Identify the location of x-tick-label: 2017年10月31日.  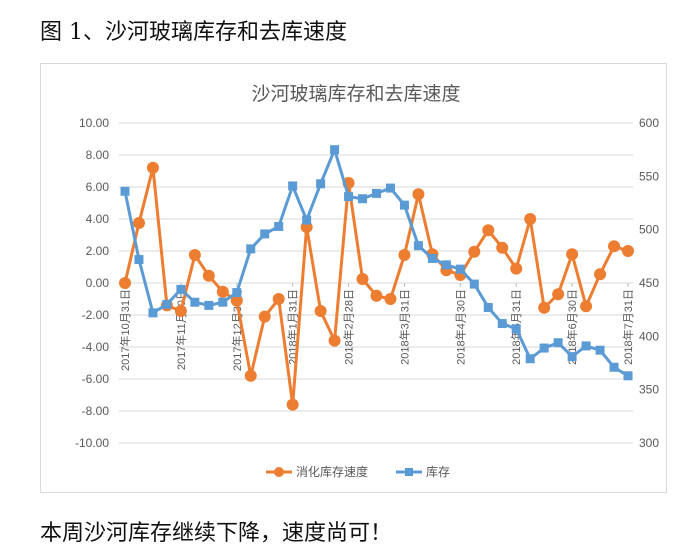
(125, 330).